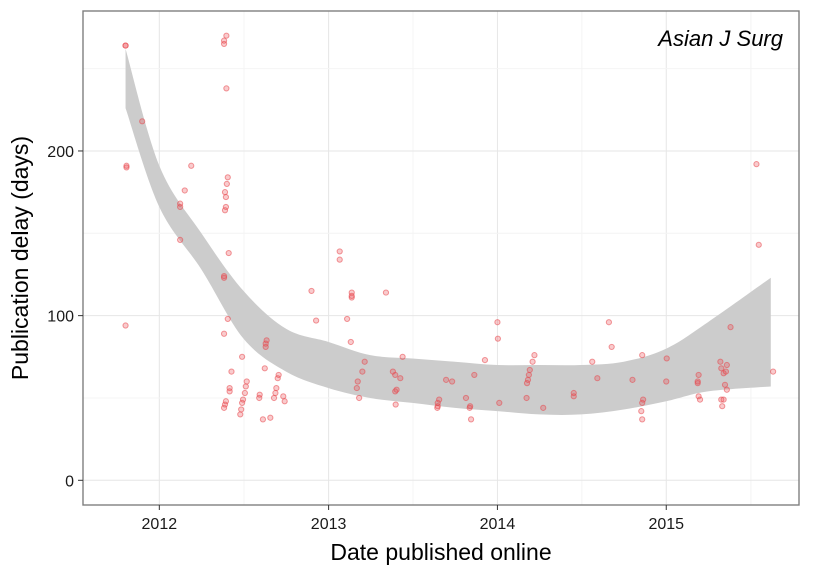 Image resolution: width=825 pixels, height=570 pixels. I want to click on panel-annotation: Asian J Surg, so click(719, 38).